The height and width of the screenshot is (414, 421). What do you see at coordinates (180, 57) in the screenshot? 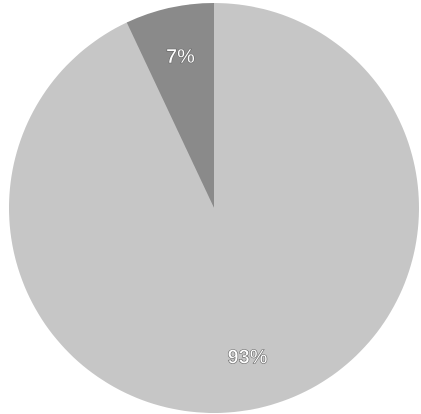
I see `slice-label: 7%` at bounding box center [180, 57].